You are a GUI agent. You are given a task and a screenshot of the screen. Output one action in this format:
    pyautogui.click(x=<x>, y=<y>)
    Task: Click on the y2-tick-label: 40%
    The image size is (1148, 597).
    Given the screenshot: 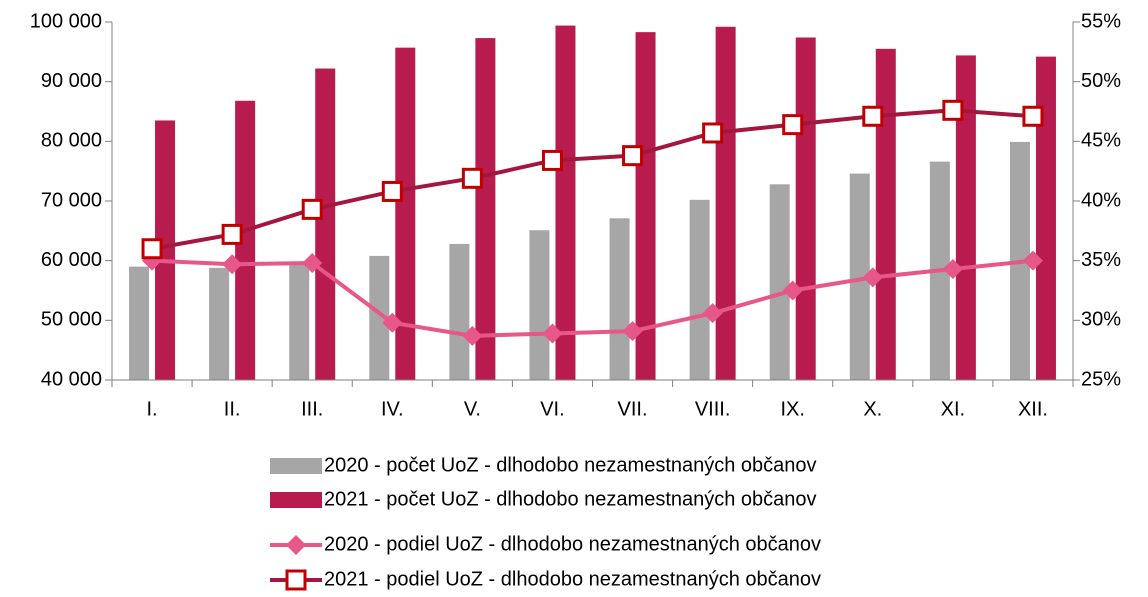 What is the action you would take?
    pyautogui.click(x=1101, y=200)
    